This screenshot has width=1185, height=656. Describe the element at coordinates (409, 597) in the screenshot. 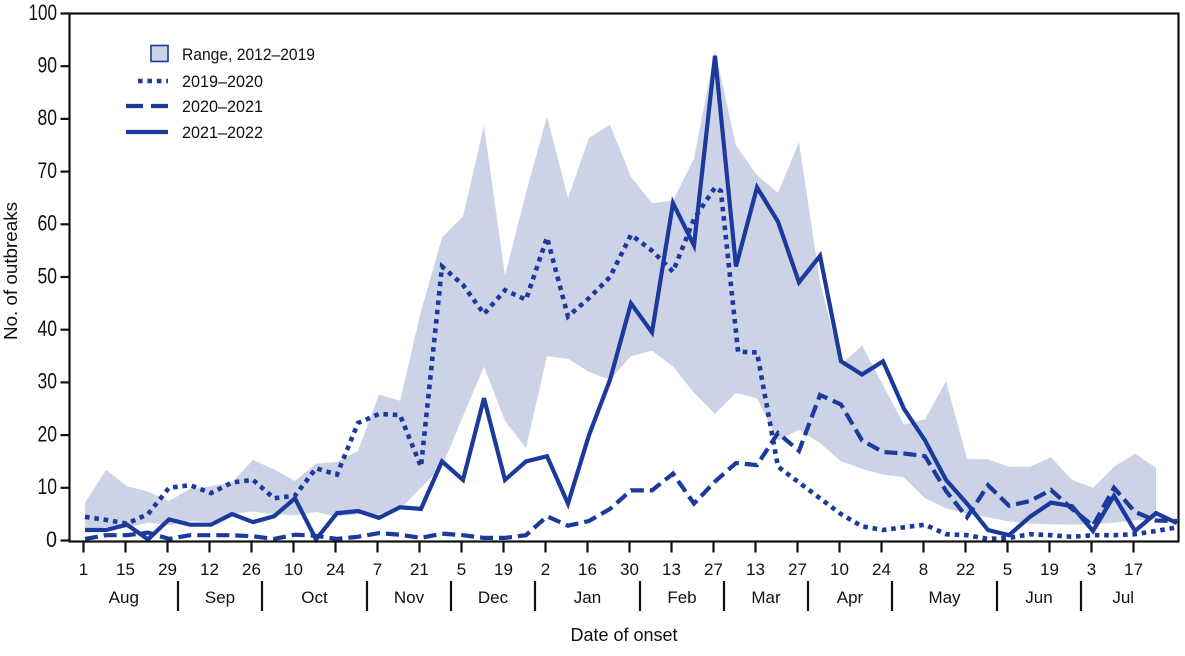

I see `svg-text: Nov` at that location.